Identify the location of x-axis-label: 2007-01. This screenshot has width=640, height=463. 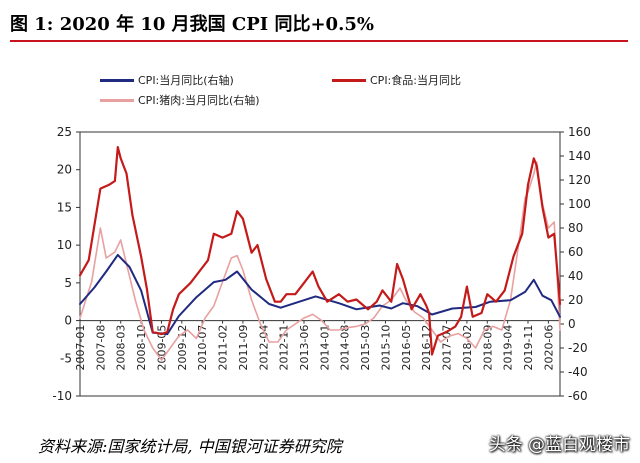
(80, 348).